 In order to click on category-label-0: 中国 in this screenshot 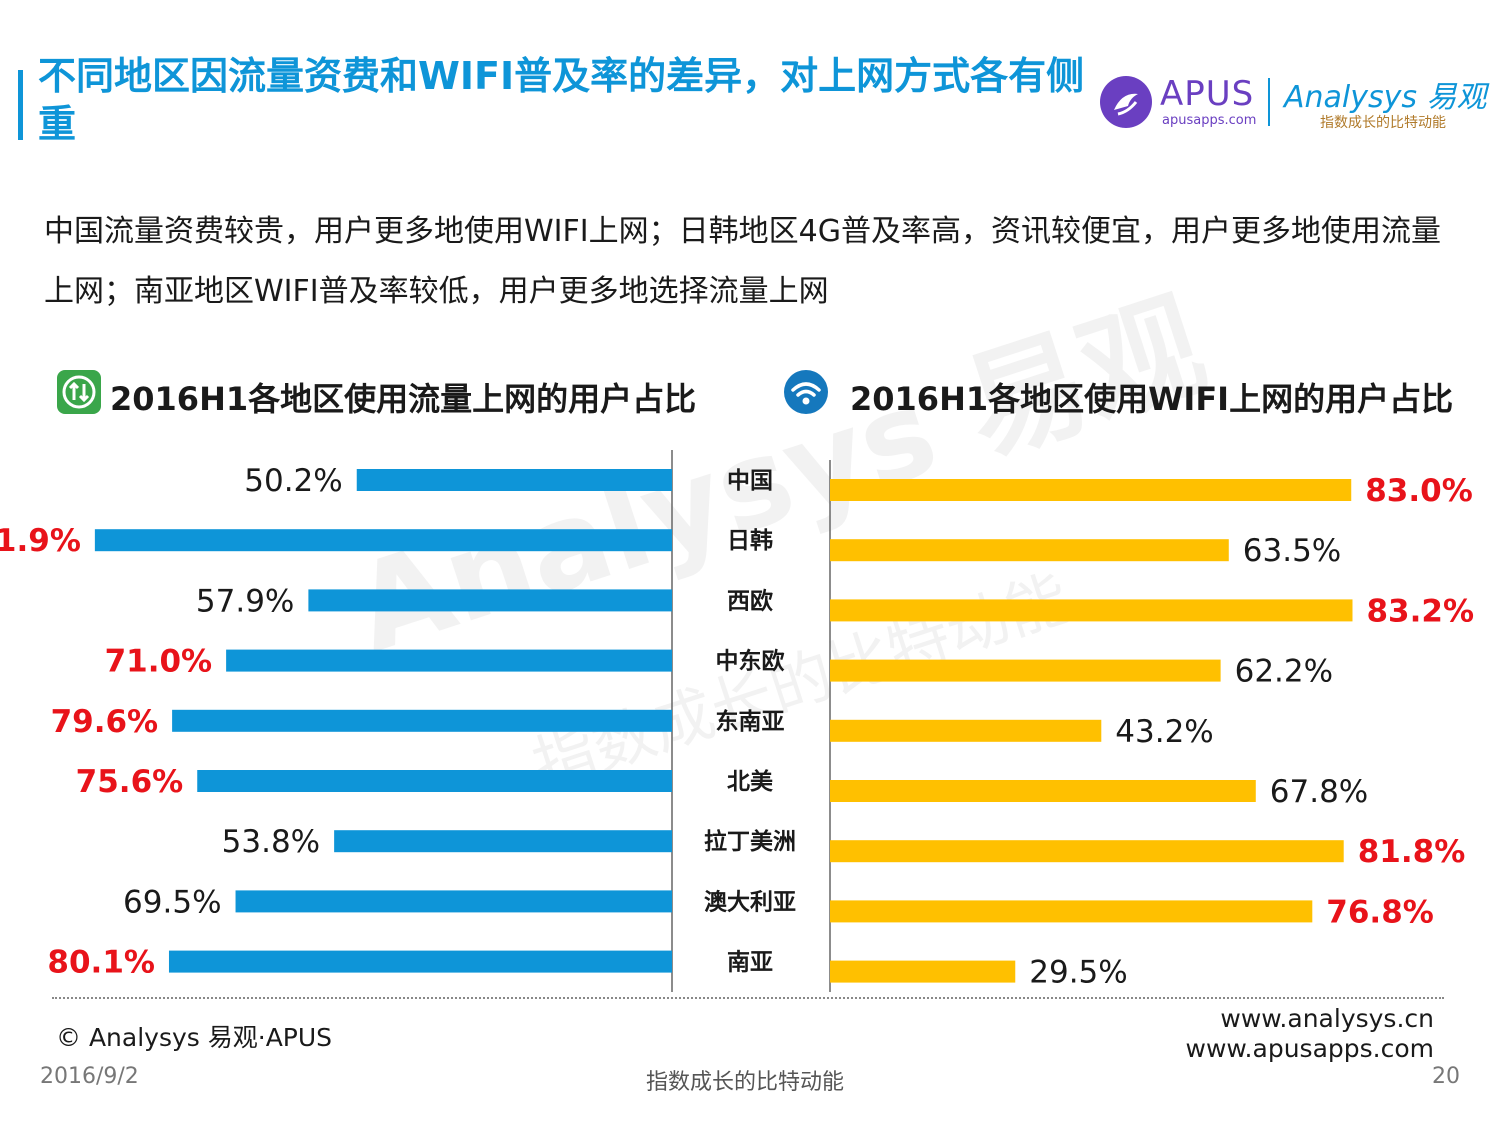, I will do `click(750, 481)`.